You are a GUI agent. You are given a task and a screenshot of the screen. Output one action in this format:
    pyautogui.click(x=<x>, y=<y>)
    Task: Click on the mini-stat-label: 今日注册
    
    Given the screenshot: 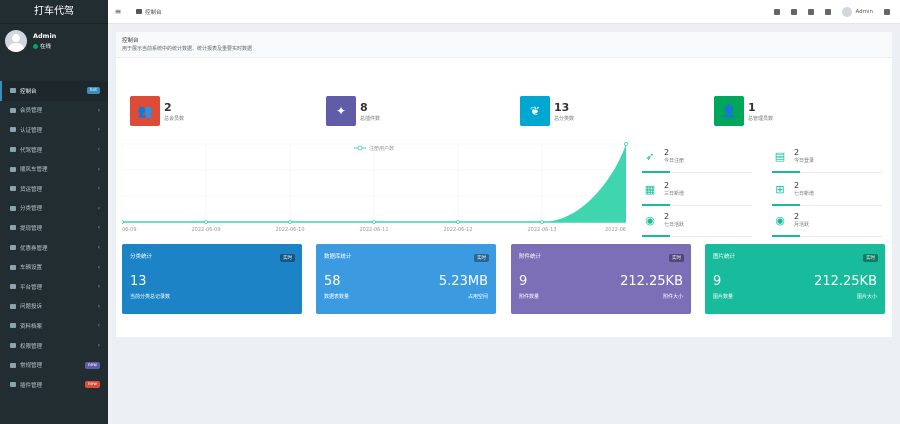 What is the action you would take?
    pyautogui.click(x=674, y=161)
    